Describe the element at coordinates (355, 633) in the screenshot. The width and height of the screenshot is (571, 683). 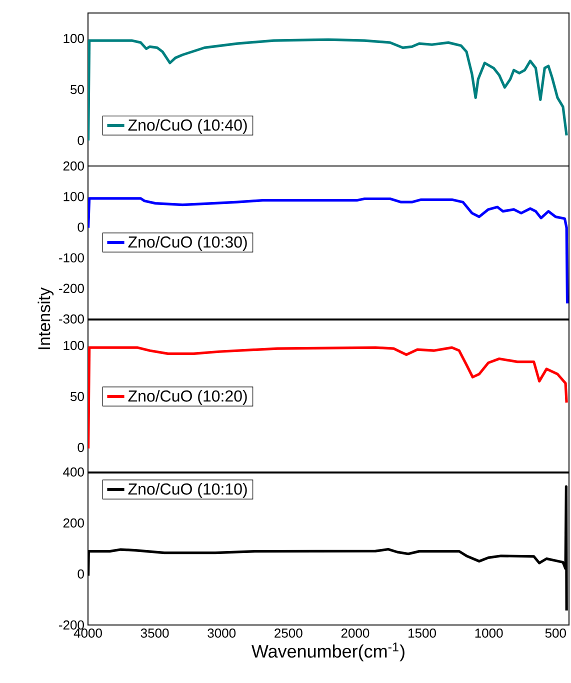
I see `x-tick-label: 2000` at that location.